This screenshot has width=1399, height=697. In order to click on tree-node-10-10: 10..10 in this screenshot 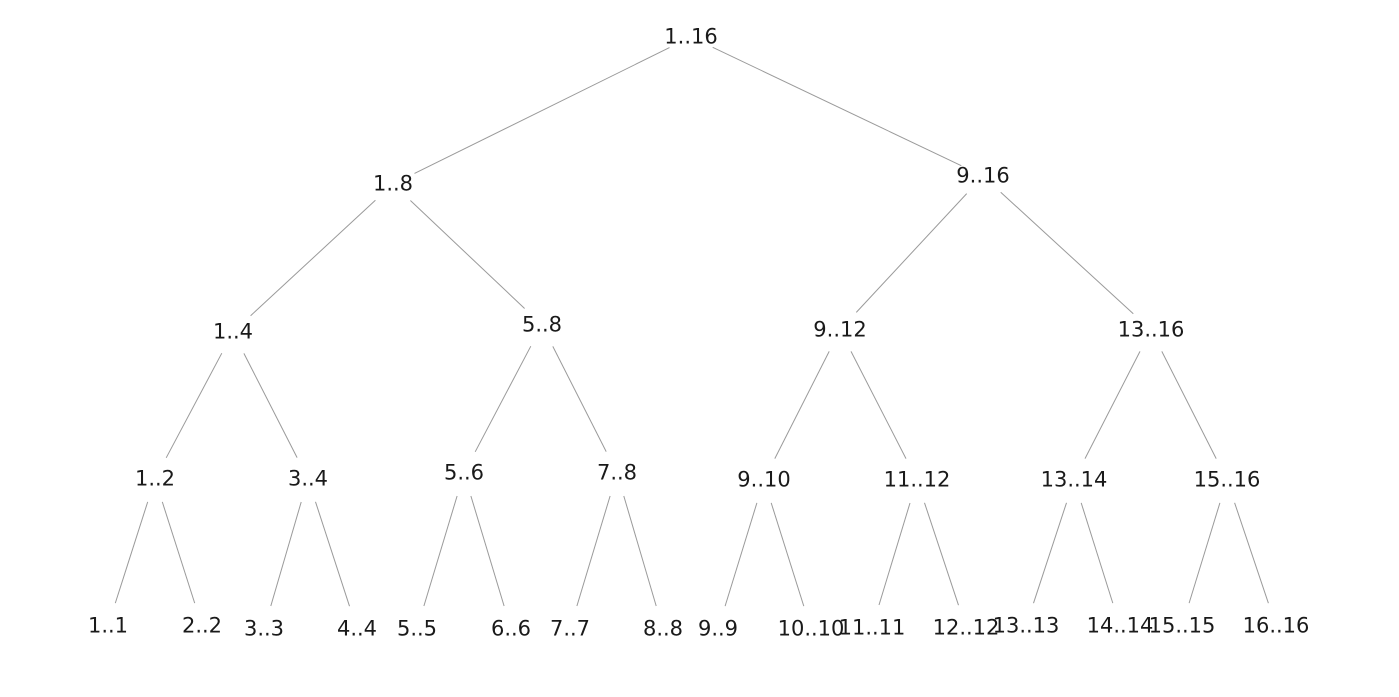, I will do `click(811, 628)`.